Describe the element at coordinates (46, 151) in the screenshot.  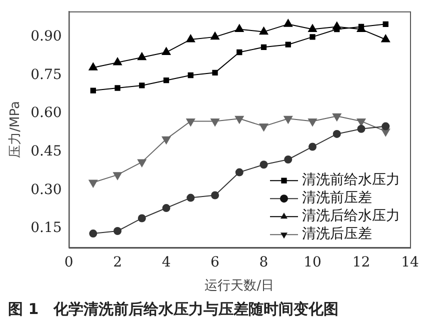
I see `y-tick-label: 0.45` at that location.